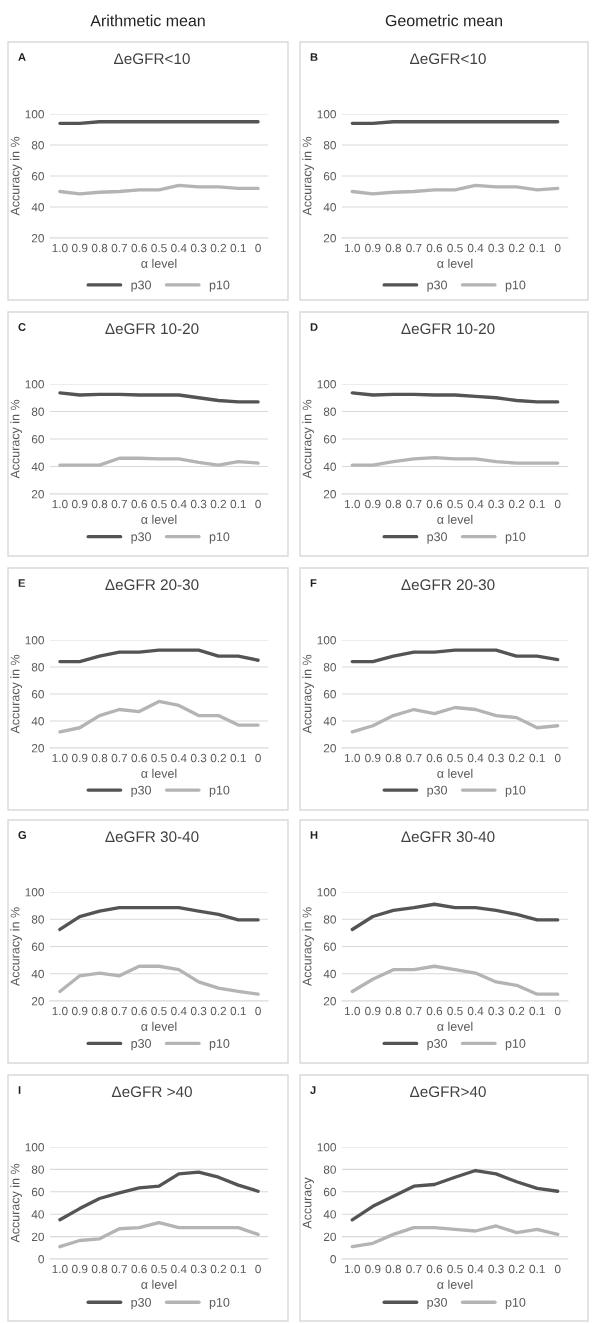  I want to click on chart-title: ΔeGFR>40, so click(448, 1092).